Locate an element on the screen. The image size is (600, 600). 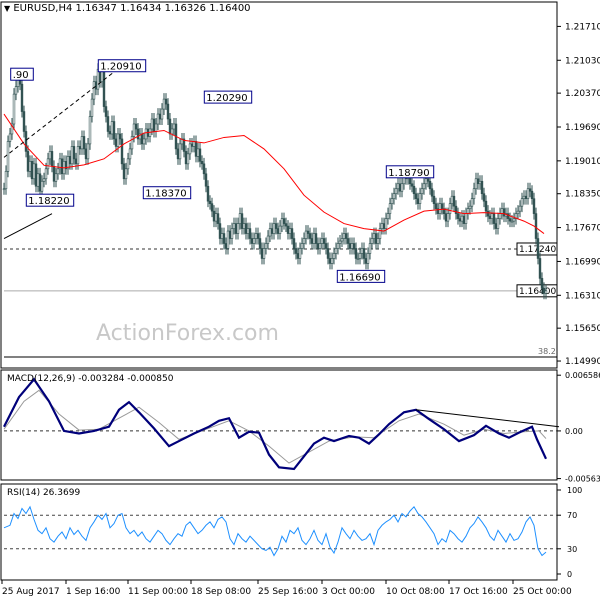
rsi-line is located at coordinates (275, 531).